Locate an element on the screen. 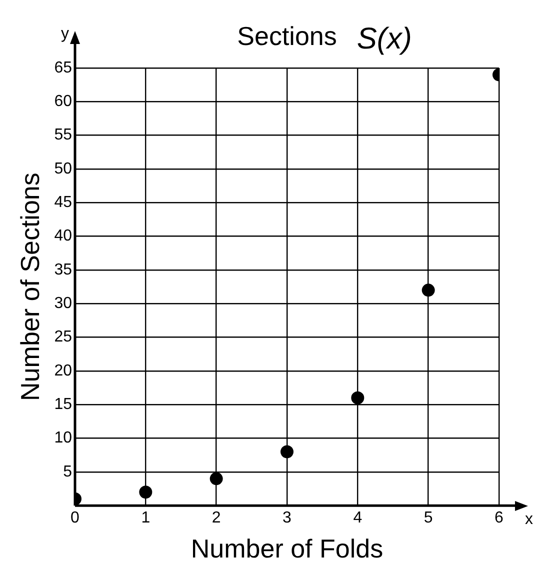  y-tick-label: 25 is located at coordinates (63, 337).